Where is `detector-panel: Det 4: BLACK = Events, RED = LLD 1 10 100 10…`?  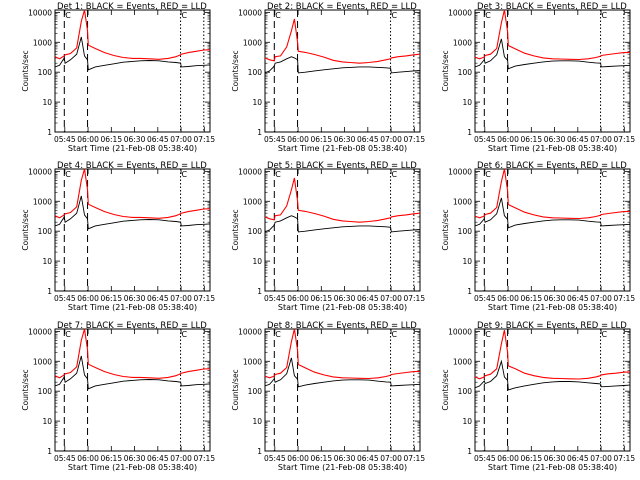
detector-panel: Det 4: BLACK = Events, RED = LLD 1 10 100 10… is located at coordinates (118, 236).